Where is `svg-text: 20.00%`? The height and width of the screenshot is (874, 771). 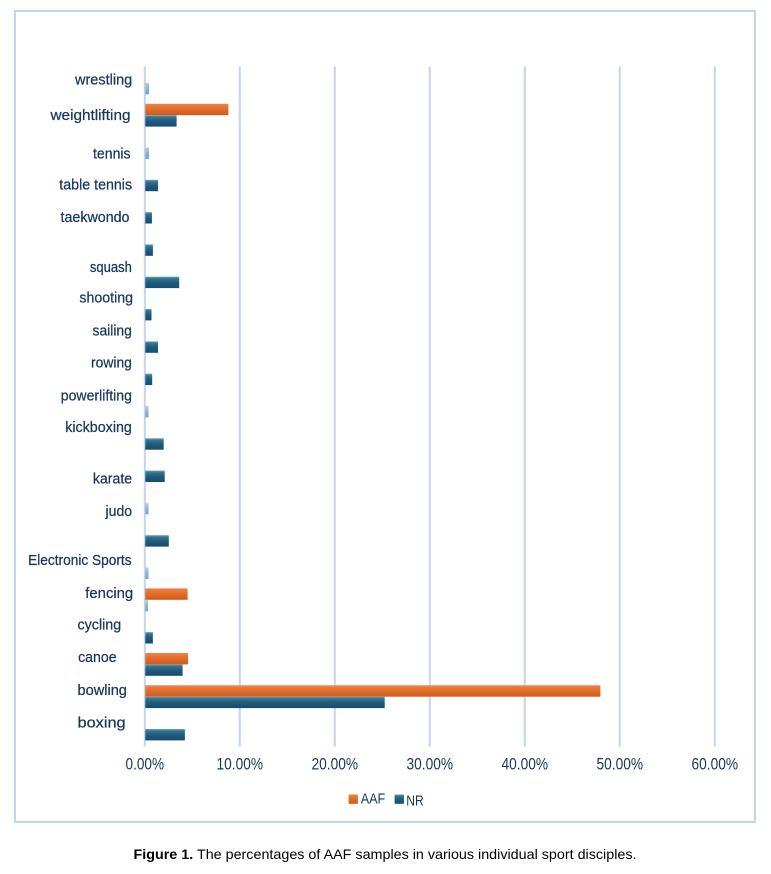
svg-text: 20.00% is located at coordinates (335, 764).